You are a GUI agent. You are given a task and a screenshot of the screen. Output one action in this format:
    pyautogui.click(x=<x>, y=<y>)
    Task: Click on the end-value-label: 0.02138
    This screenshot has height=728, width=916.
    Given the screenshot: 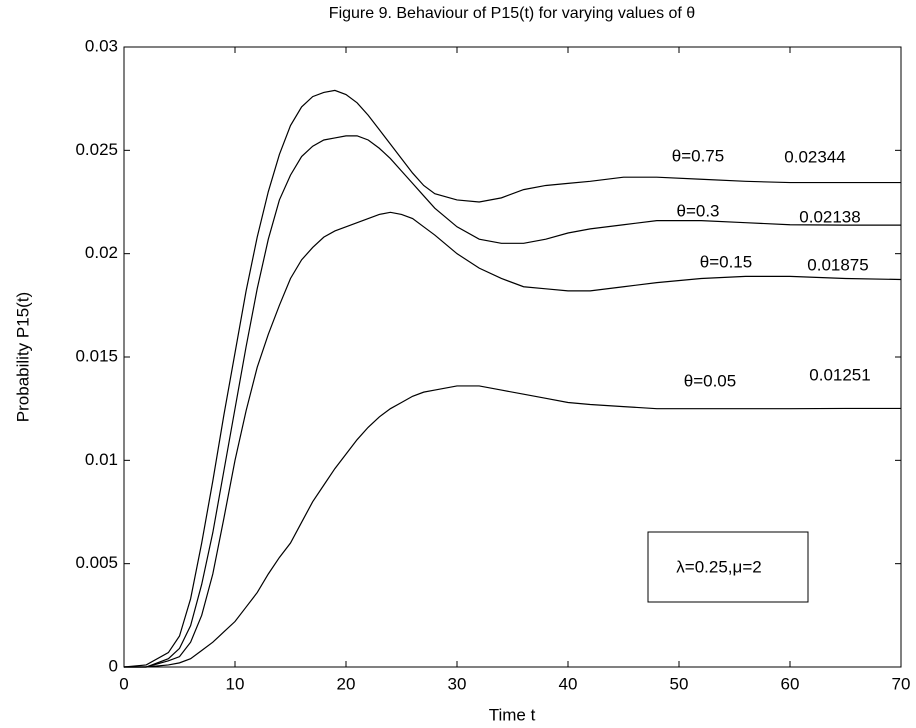 What is the action you would take?
    pyautogui.click(x=829, y=216)
    